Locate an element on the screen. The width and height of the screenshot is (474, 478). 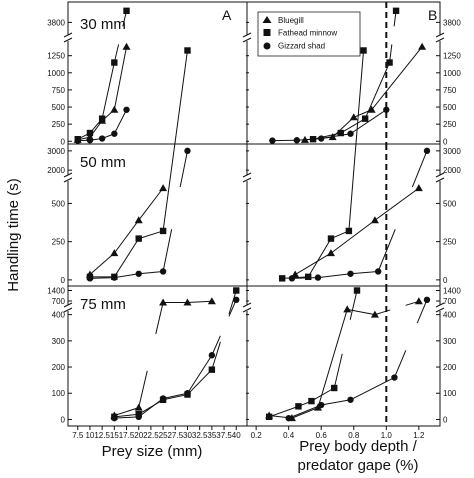
y-tick-label-left: 2000 is located at coordinates (56, 170).